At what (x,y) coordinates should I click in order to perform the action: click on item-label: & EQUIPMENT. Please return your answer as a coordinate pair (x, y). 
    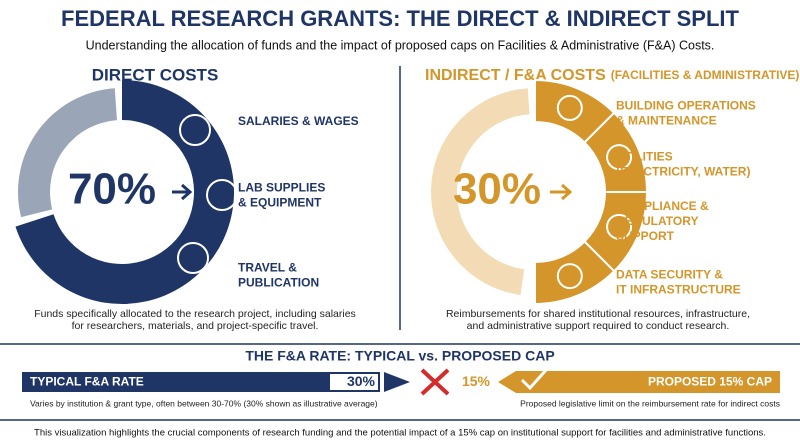
    Looking at the image, I should click on (280, 203).